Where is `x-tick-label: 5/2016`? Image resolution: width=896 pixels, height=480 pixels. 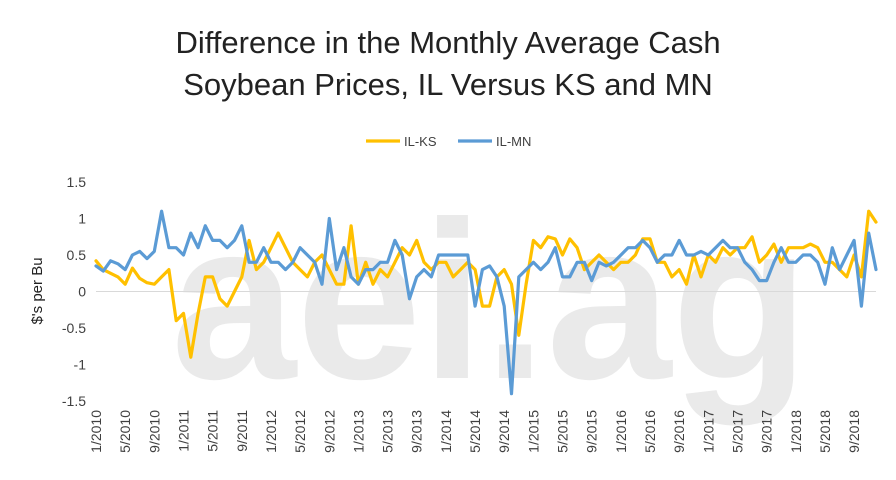 x-tick-label: 5/2016 is located at coordinates (650, 431).